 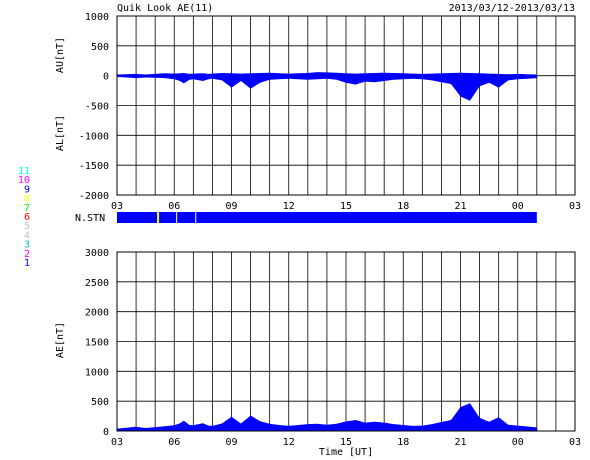 What do you see at coordinates (27, 226) in the screenshot?
I see `station-legend-entry: 5` at bounding box center [27, 226].